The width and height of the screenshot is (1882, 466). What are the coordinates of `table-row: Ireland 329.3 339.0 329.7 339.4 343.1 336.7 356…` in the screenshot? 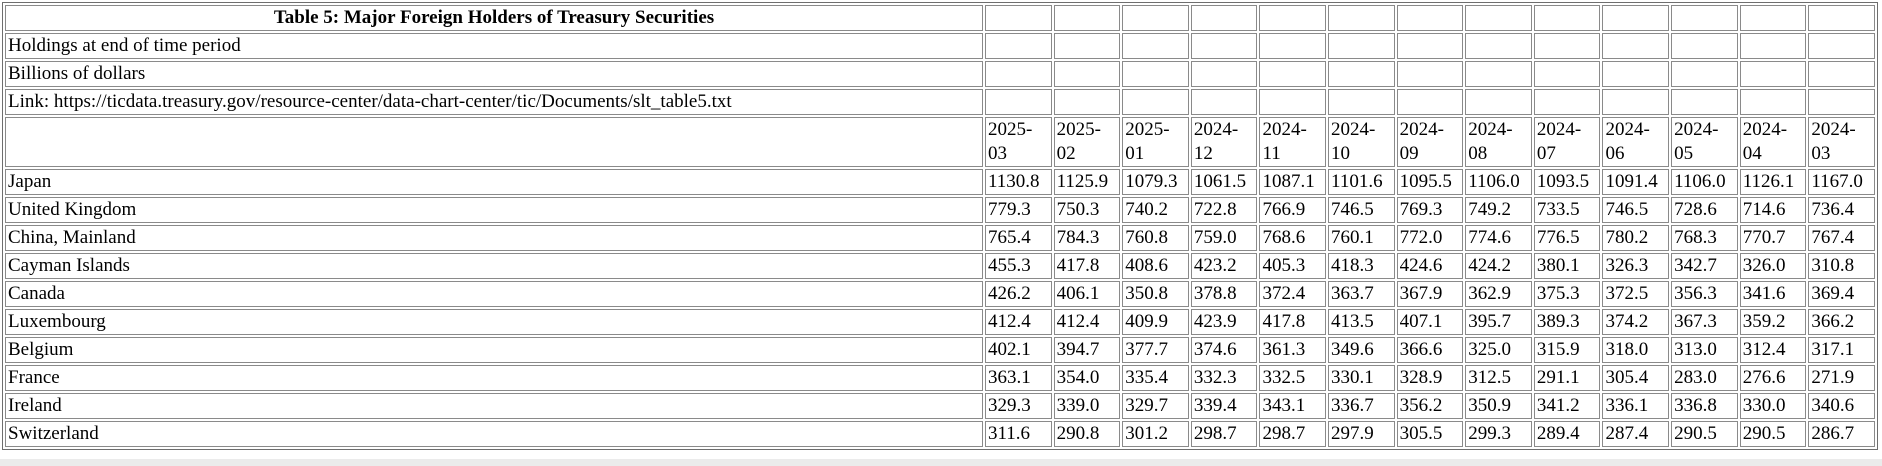 It's located at (940, 406).